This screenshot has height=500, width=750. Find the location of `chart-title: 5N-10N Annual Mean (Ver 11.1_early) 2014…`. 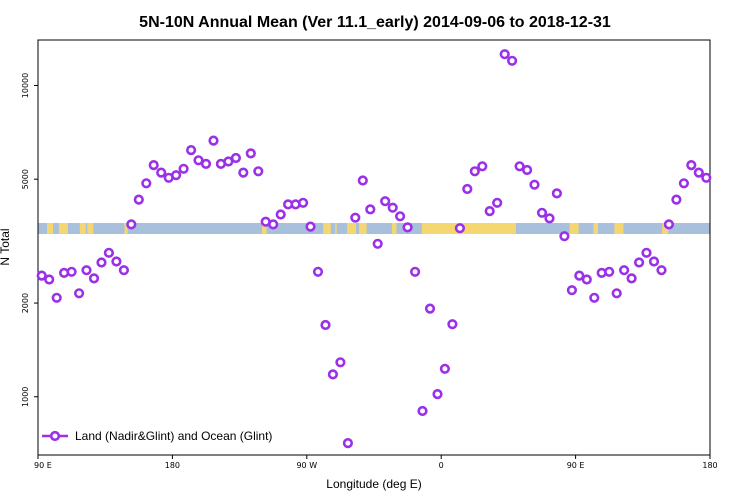

chart-title: 5N-10N Annual Mean (Ver 11.1_early) 2014… is located at coordinates (375, 22).